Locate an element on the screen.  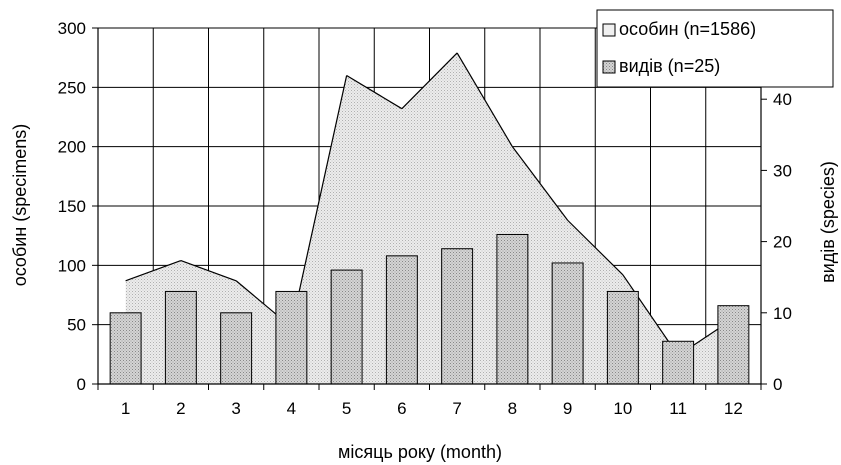
y-tick-label-right: 20 is located at coordinates (782, 242).